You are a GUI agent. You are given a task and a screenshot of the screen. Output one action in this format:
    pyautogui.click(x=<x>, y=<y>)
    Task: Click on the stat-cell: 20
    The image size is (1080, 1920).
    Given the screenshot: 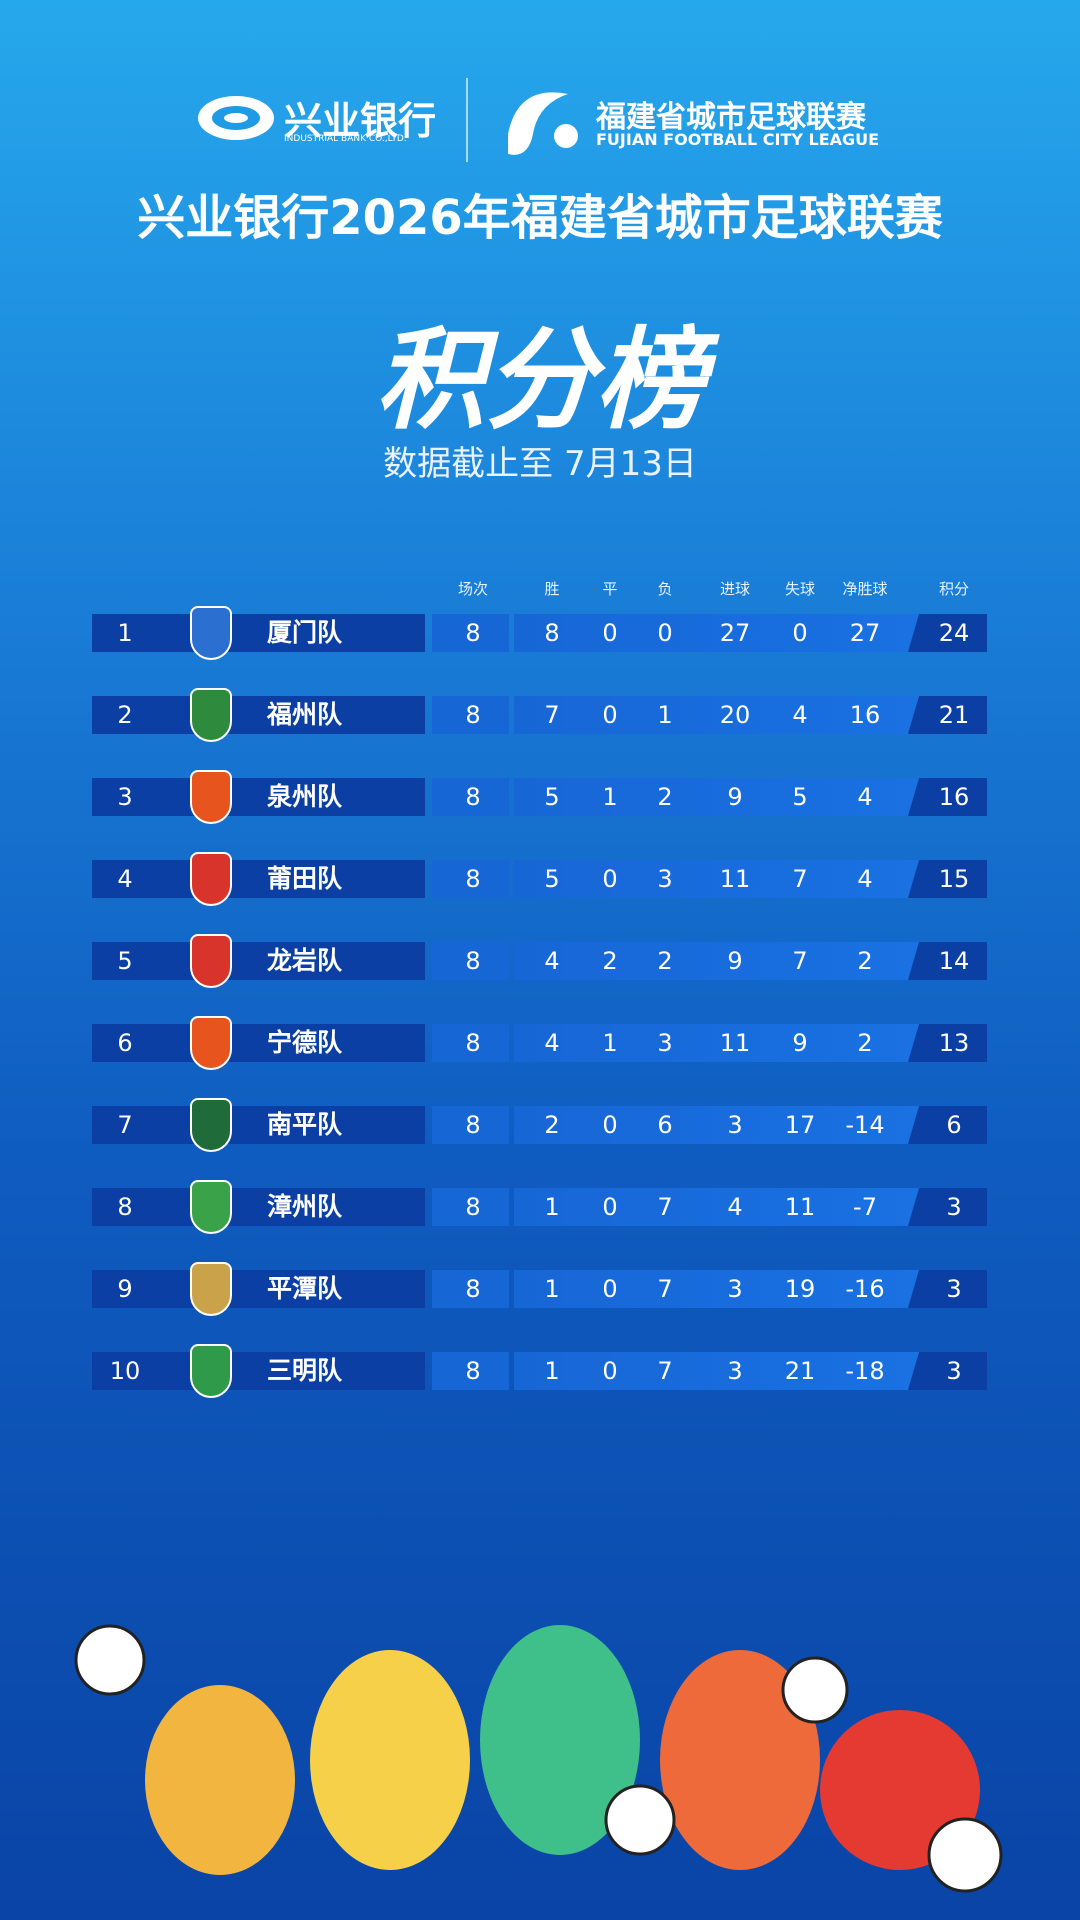 What is the action you would take?
    pyautogui.click(x=735, y=715)
    